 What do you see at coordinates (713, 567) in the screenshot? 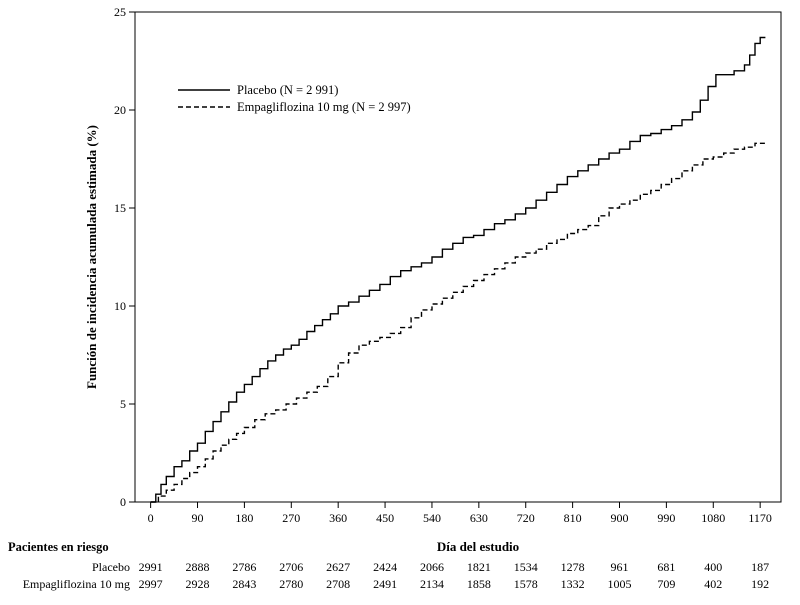
I see `risk-value: 400` at bounding box center [713, 567].